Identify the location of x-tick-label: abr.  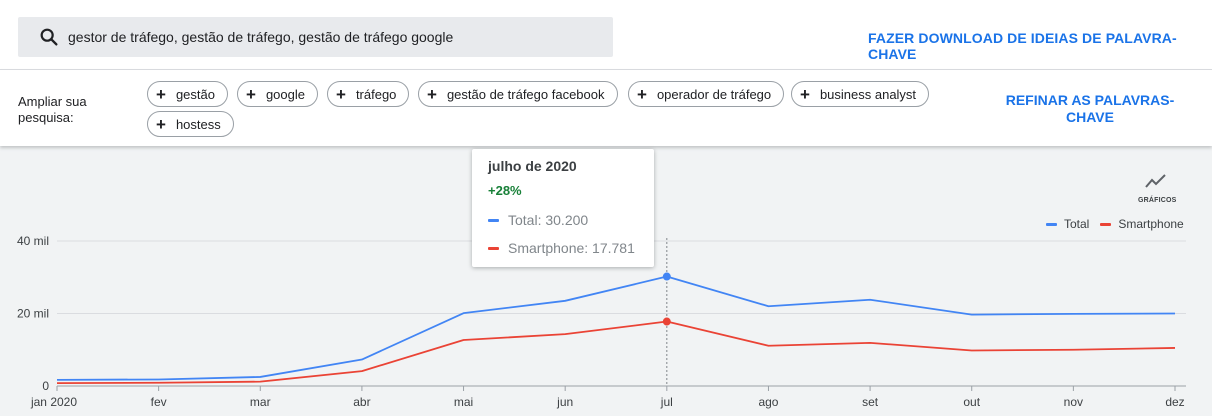
(361, 402).